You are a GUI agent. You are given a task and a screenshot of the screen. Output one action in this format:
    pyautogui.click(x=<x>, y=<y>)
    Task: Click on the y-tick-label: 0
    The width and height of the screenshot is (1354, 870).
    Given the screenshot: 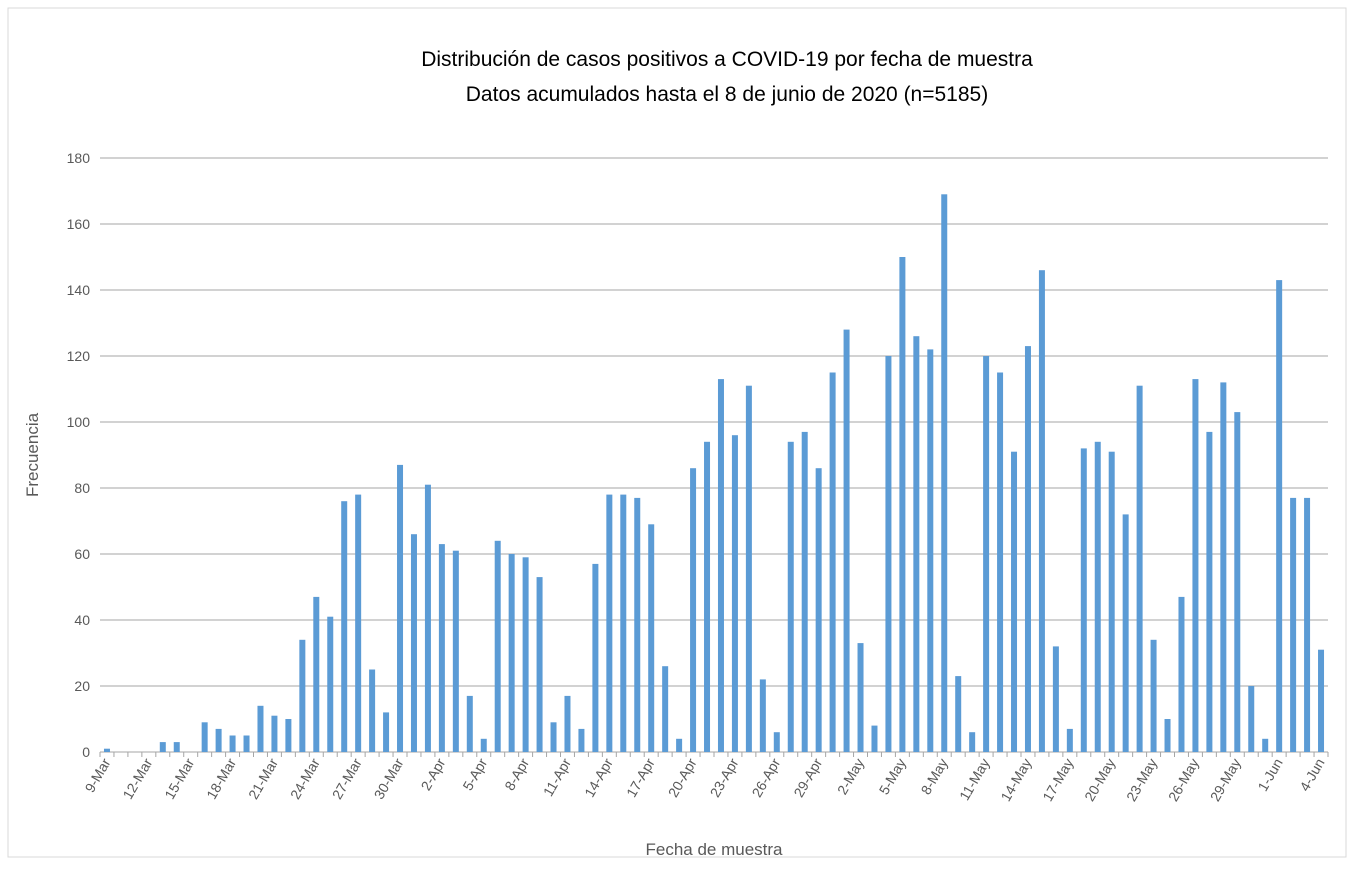 What is the action you would take?
    pyautogui.click(x=86, y=752)
    